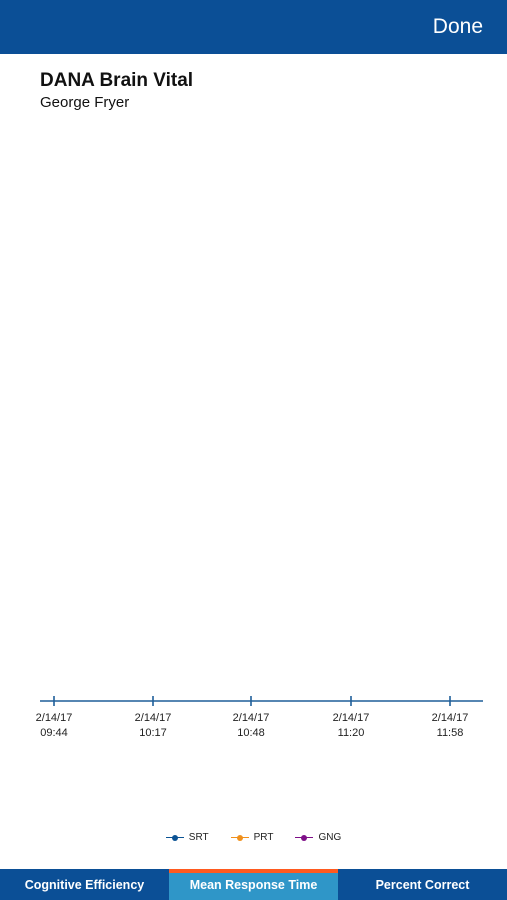  What do you see at coordinates (330, 837) in the screenshot?
I see `legend-label-gng: GNG` at bounding box center [330, 837].